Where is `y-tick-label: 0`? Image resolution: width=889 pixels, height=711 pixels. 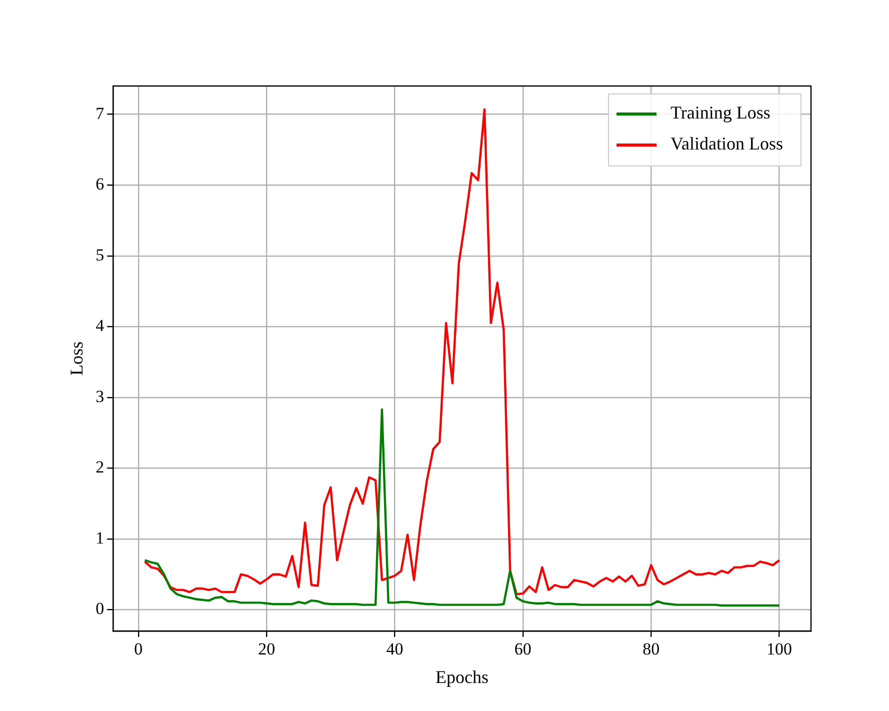 y-tick-label: 0 is located at coordinates (100, 608).